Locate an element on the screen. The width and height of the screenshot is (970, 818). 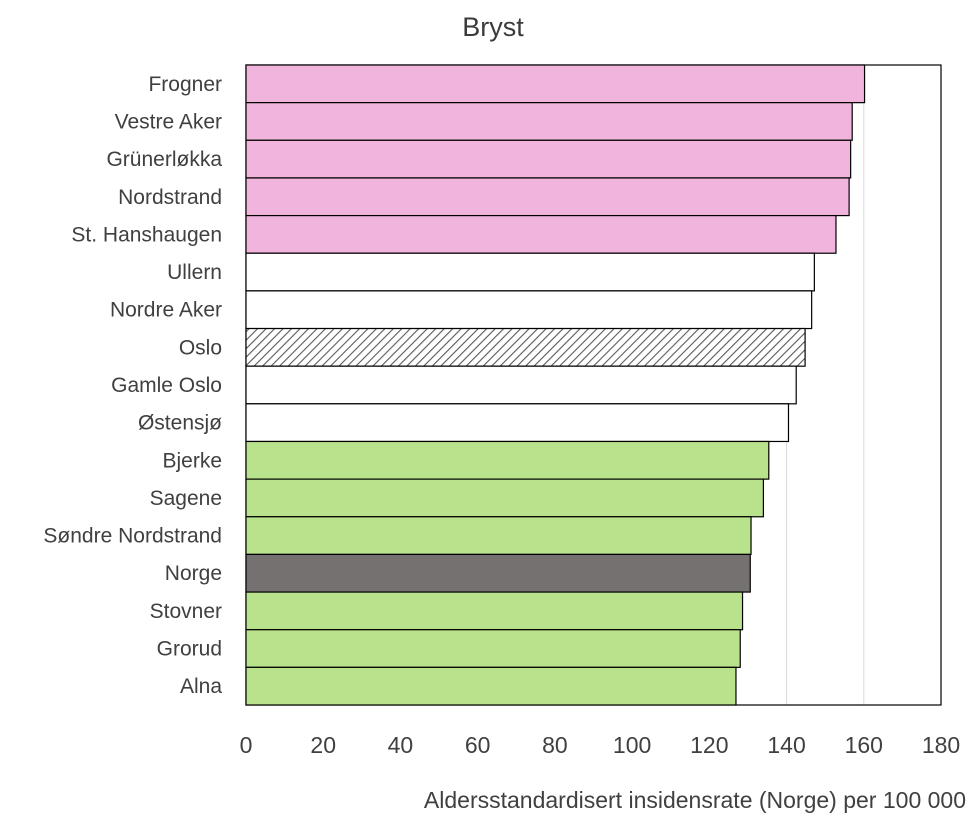
category-label: Frogner is located at coordinates (185, 84).